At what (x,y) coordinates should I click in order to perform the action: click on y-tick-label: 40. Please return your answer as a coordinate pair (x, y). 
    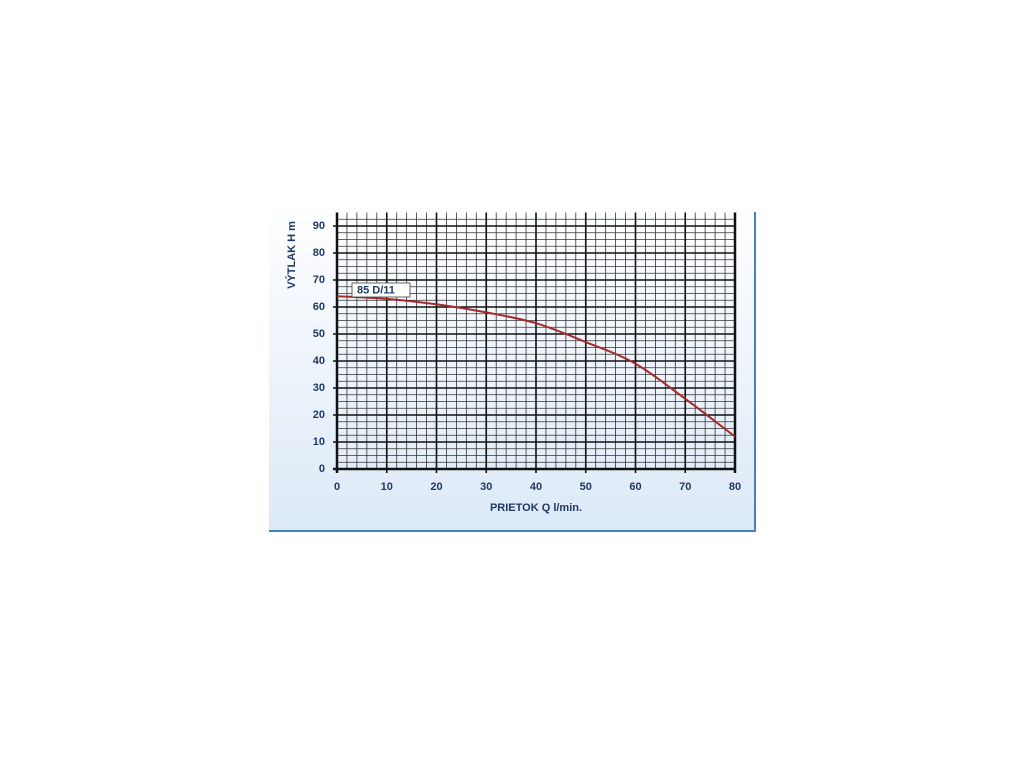
    Looking at the image, I should click on (319, 361).